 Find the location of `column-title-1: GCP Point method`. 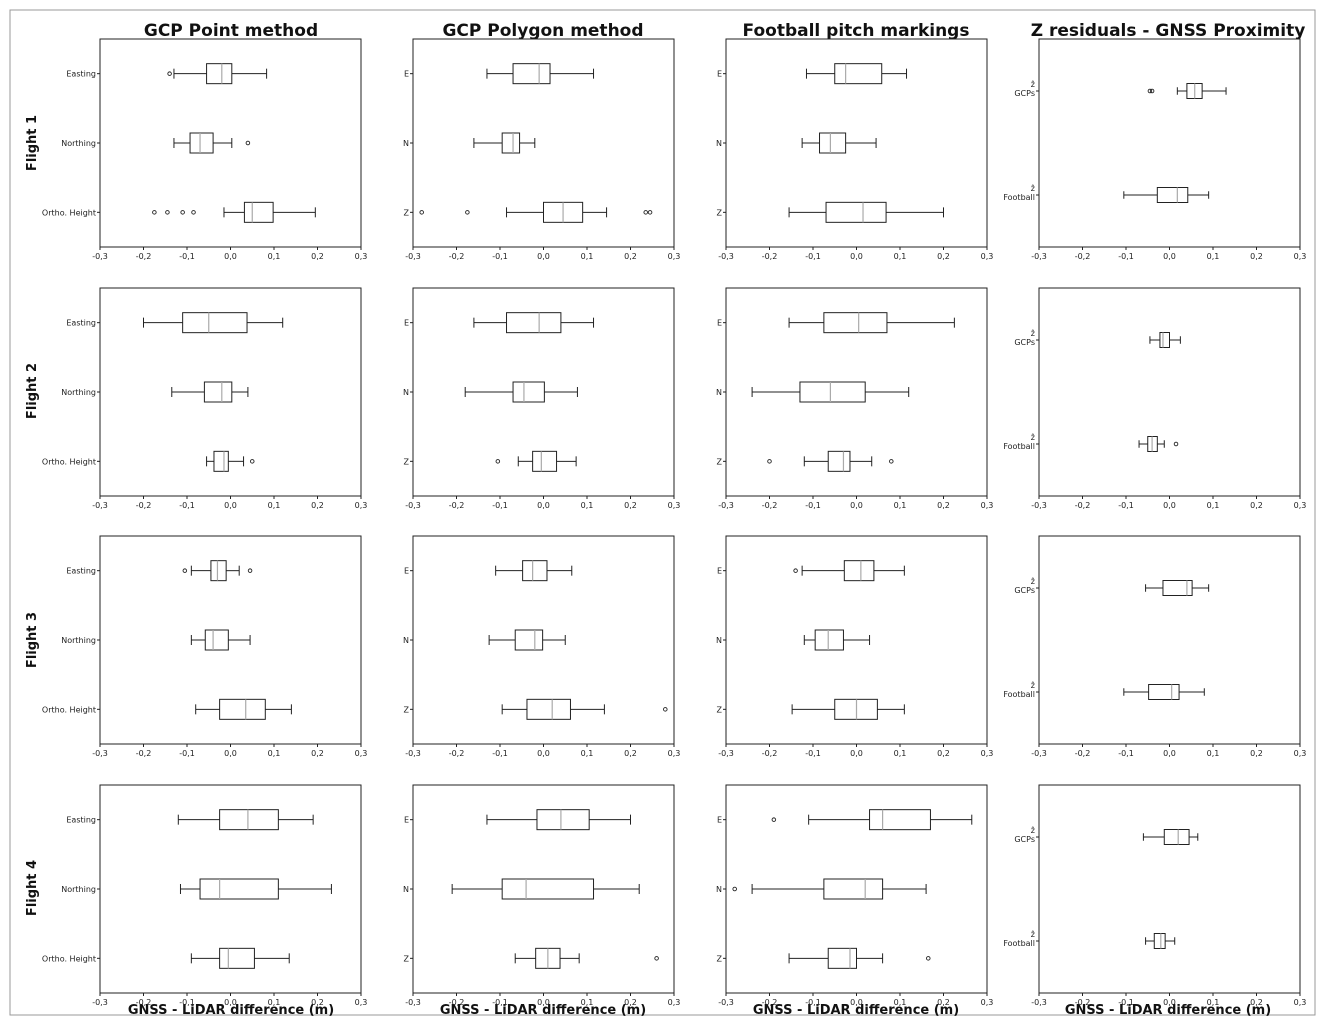

column-title-1: GCP Point method is located at coordinates (231, 31).